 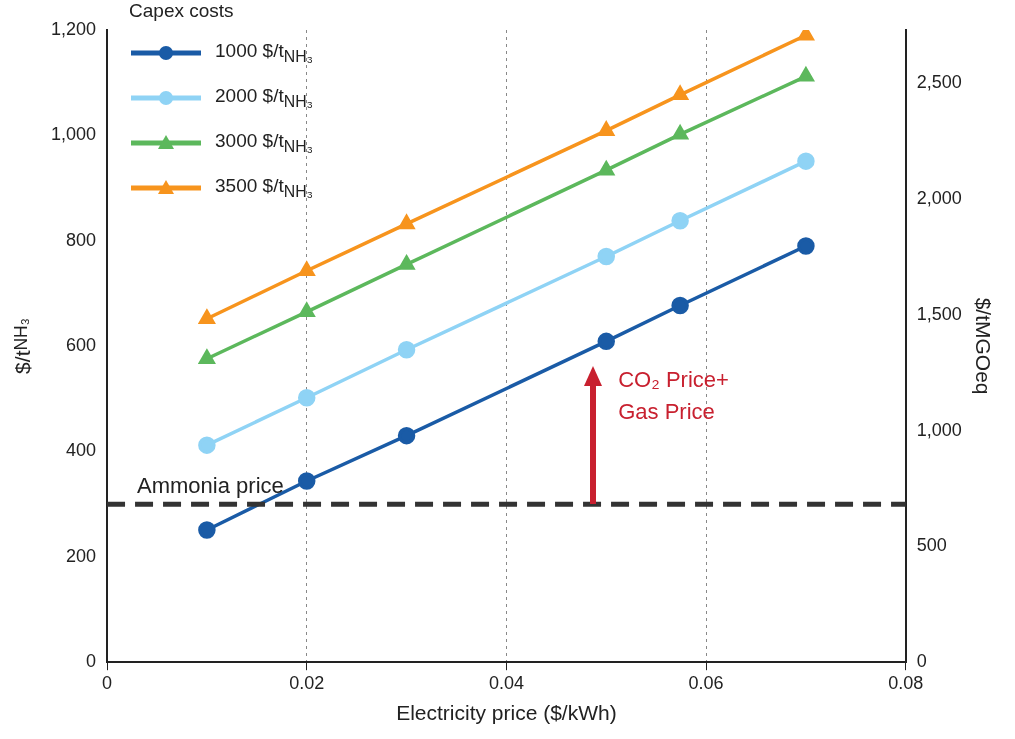 I want to click on x-tick-label: 0.06, so click(x=706, y=682).